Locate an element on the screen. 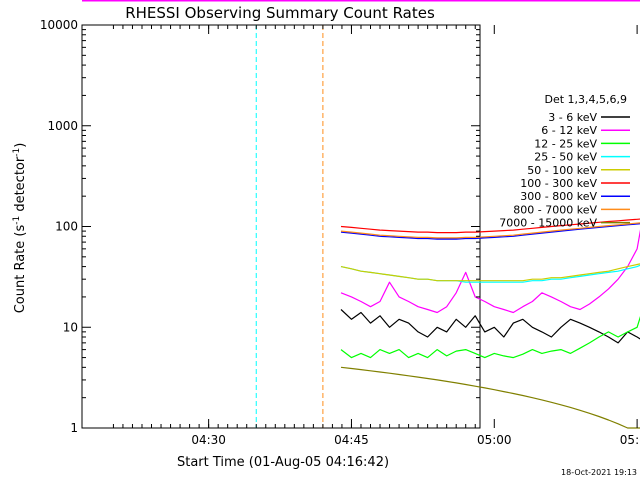 This screenshot has height=480, width=640. legend-label: 50 - 100 keV is located at coordinates (562, 170).